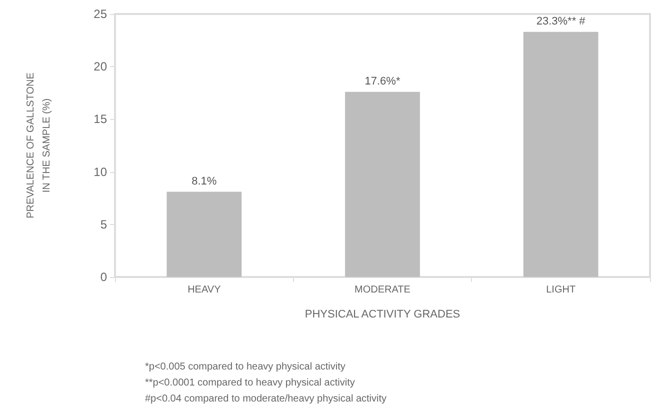 The width and height of the screenshot is (658, 415). Describe the element at coordinates (382, 314) in the screenshot. I see `x-axis-title: PHYSICAL ACTIVITY GRADES` at that location.